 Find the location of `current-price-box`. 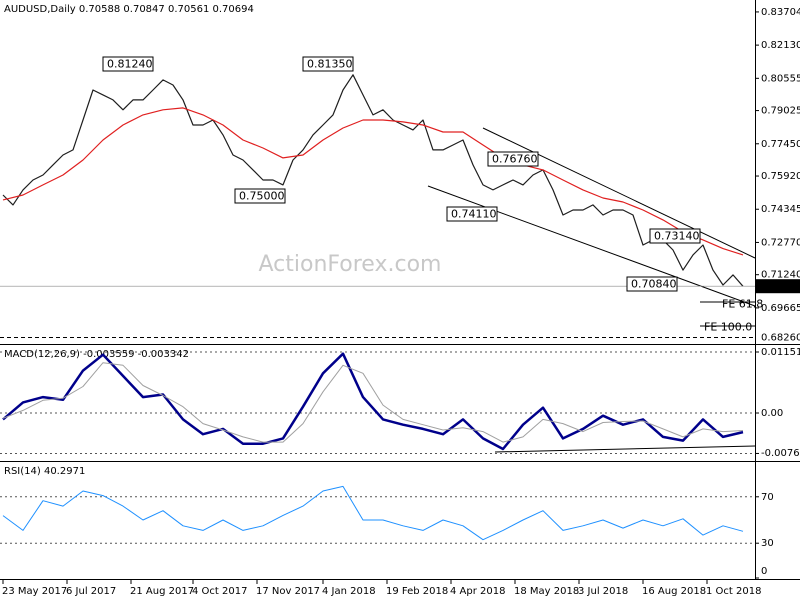

current-price-box is located at coordinates (778, 286).